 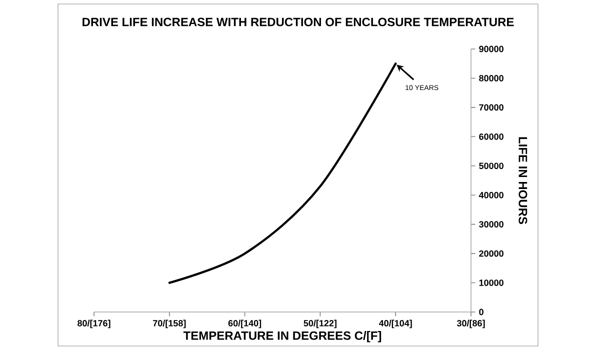 I want to click on y-tick-label: 80000, so click(x=491, y=78).